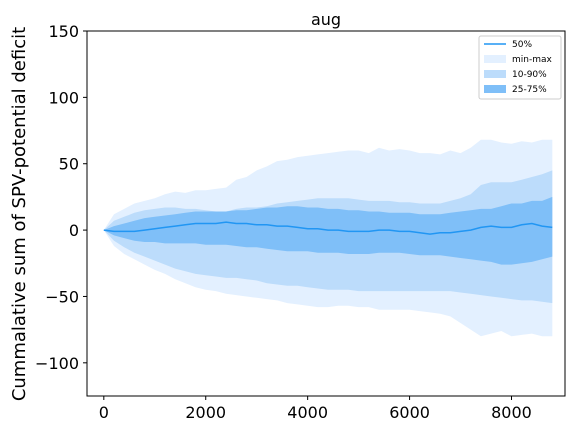  What do you see at coordinates (63, 31) in the screenshot?
I see `y-tick-label: 150` at bounding box center [63, 31].